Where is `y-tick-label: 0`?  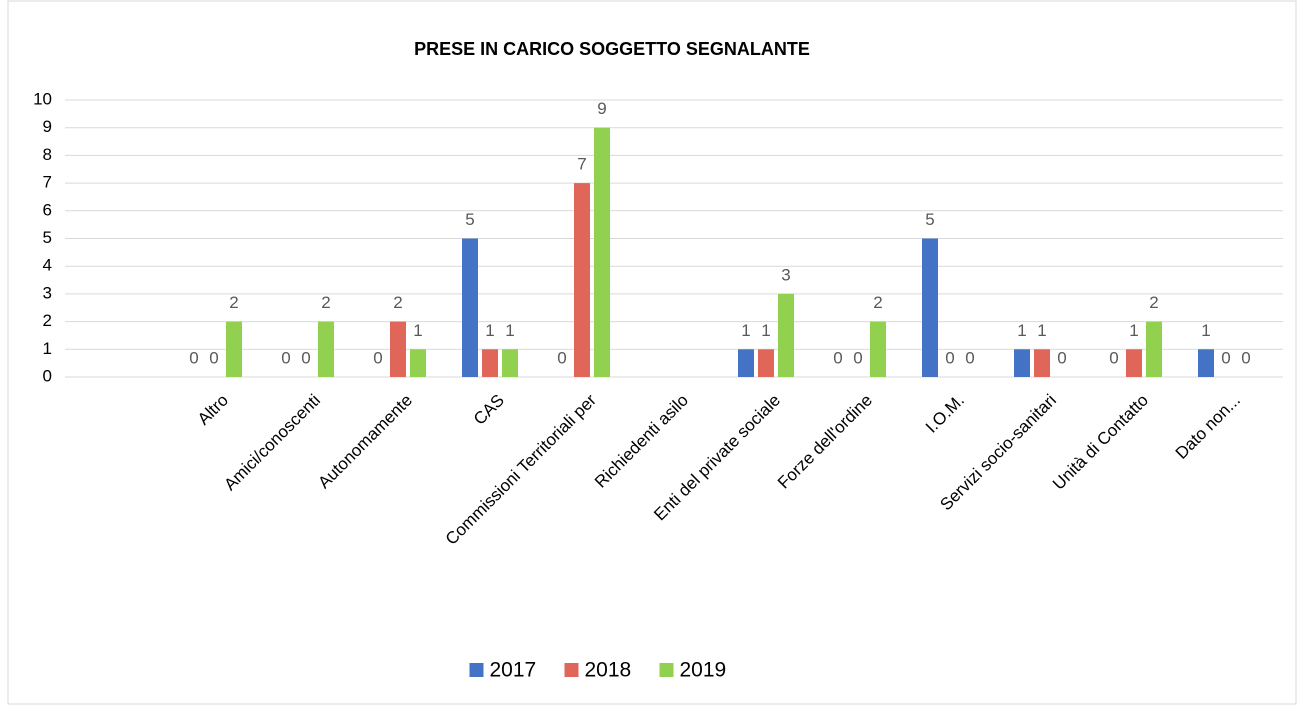 y-tick-label: 0 is located at coordinates (47, 375).